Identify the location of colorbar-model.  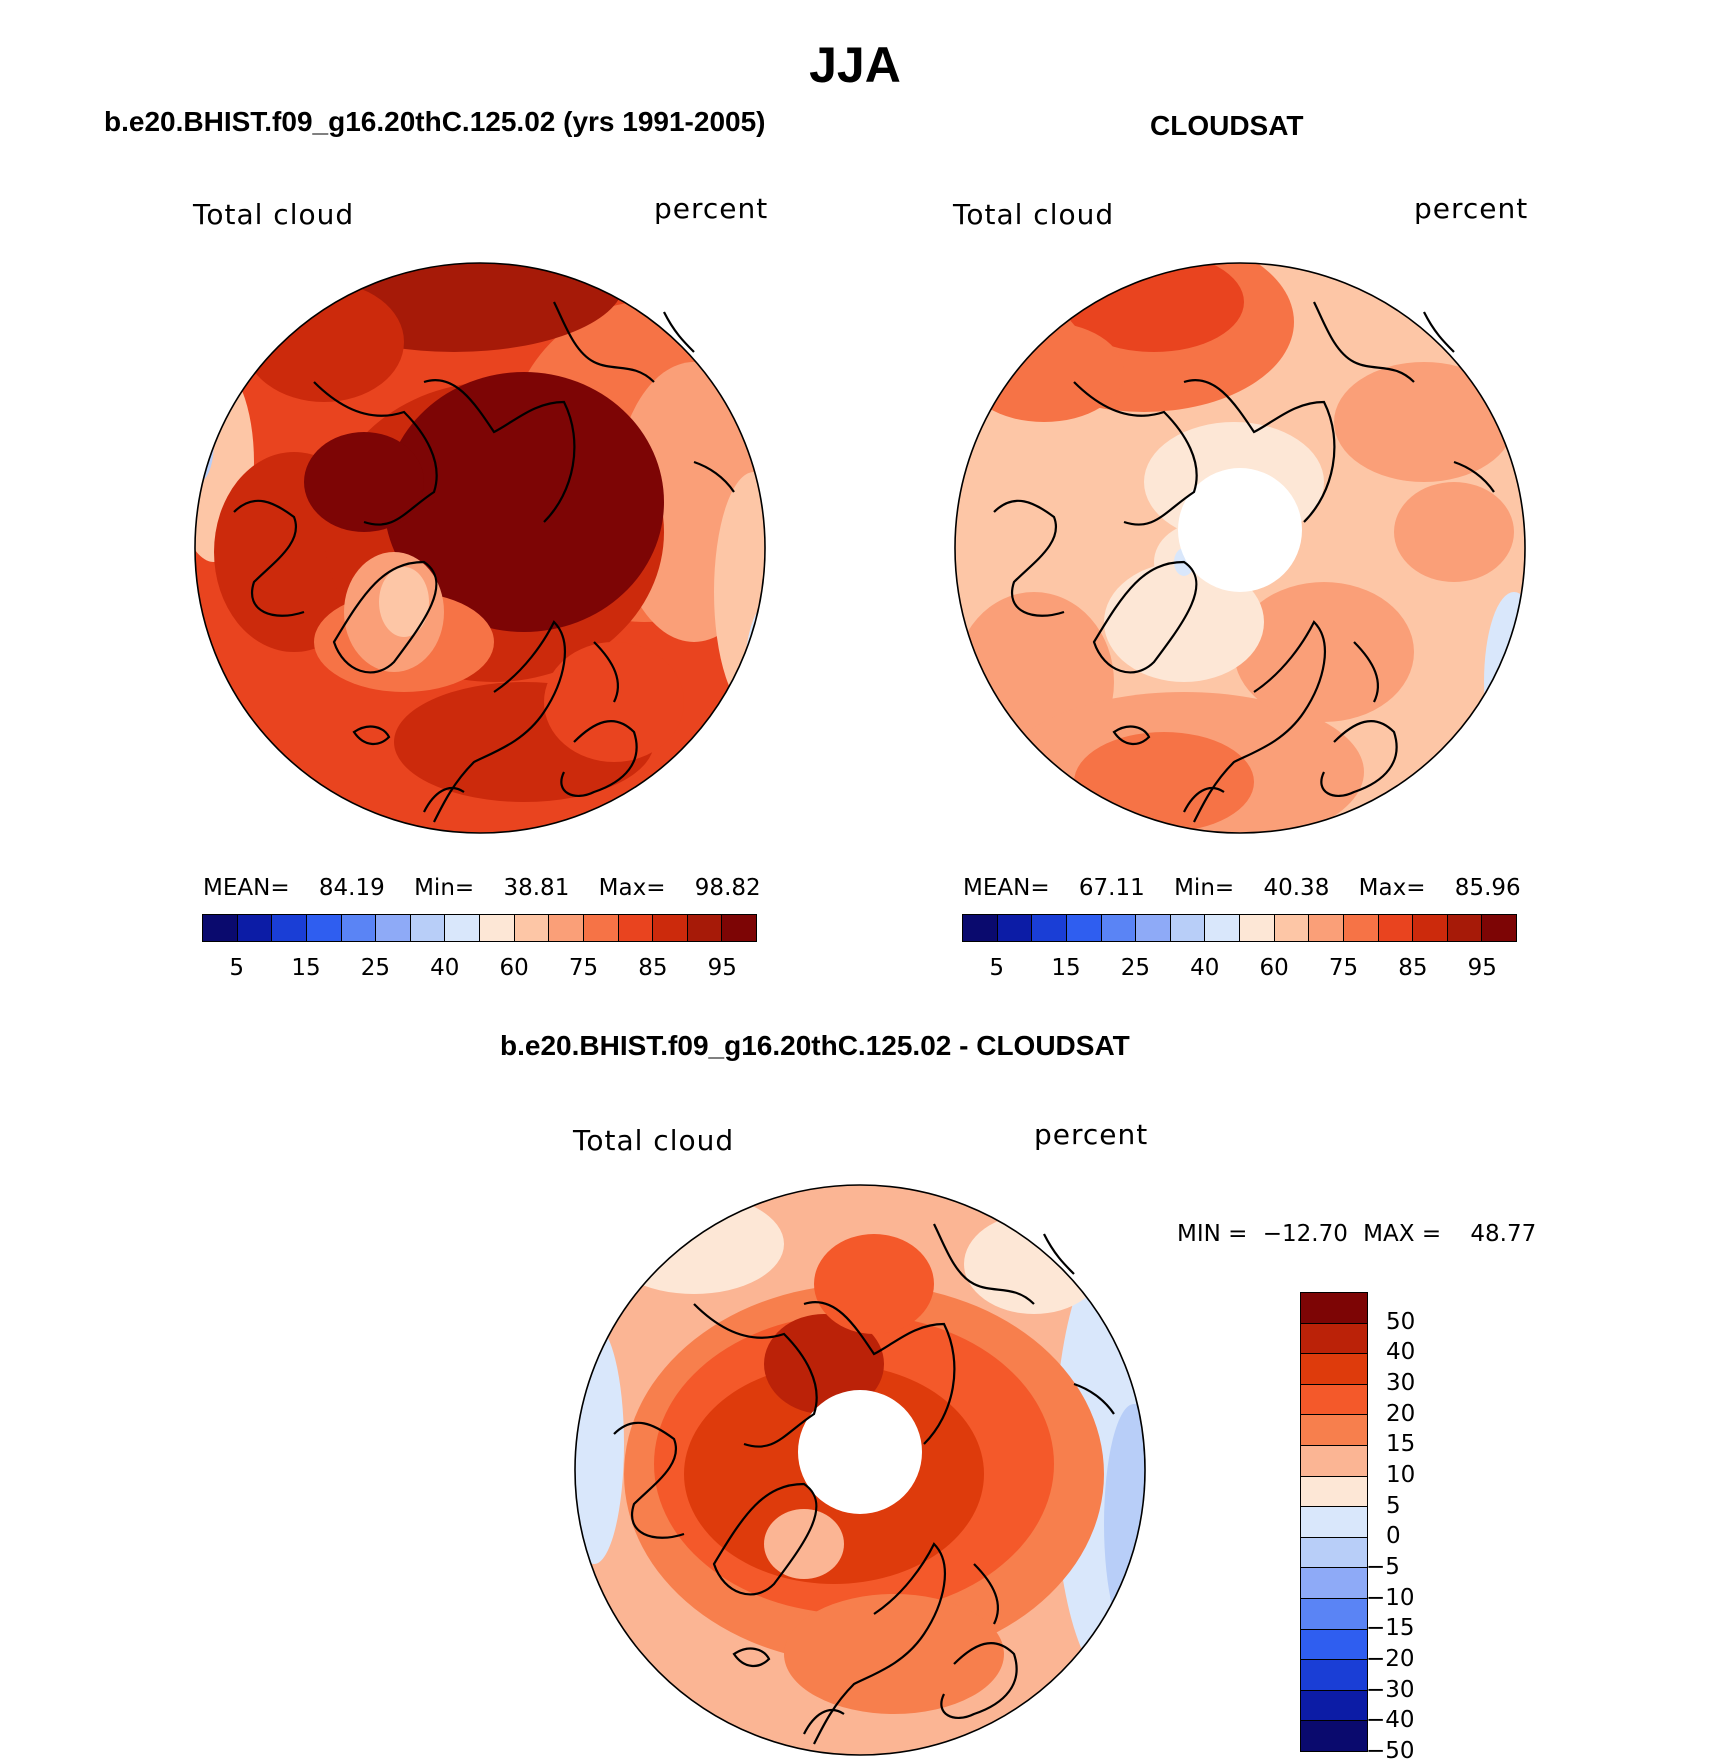
(479, 928).